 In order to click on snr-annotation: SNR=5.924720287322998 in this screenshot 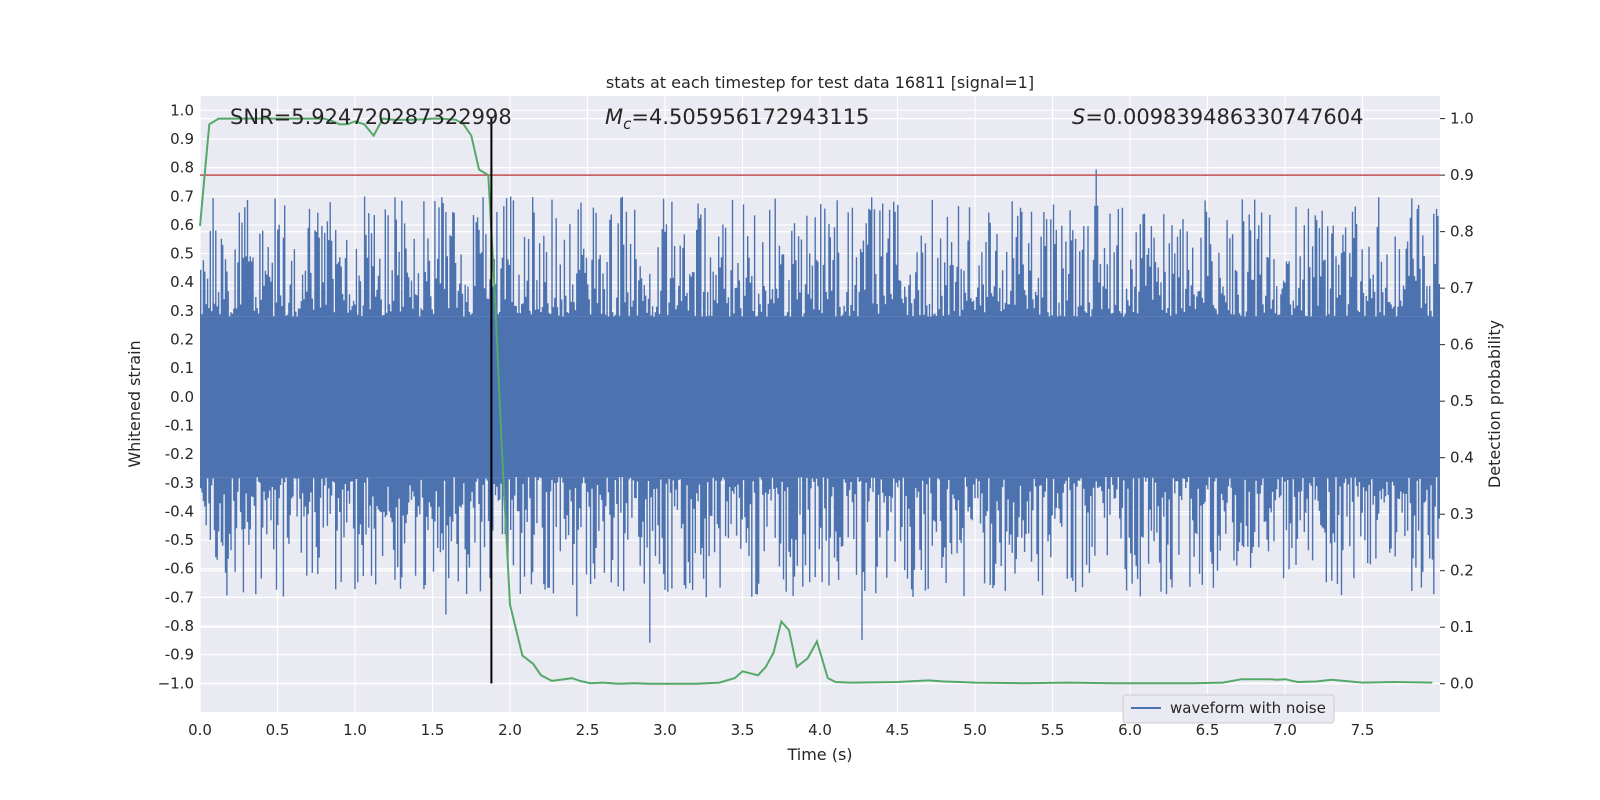, I will do `click(371, 117)`.